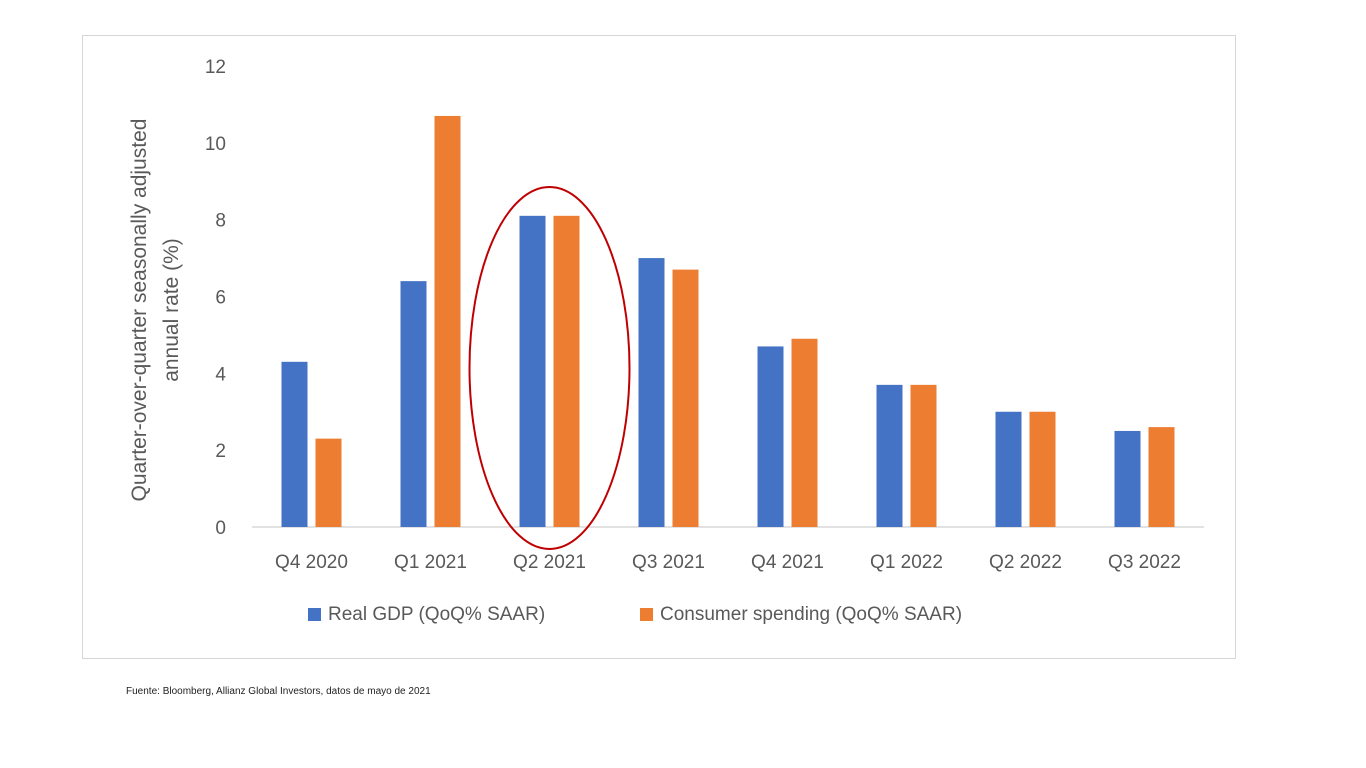 The height and width of the screenshot is (768, 1366). Describe the element at coordinates (1144, 562) in the screenshot. I see `x-tick-label: Q3 2022` at that location.